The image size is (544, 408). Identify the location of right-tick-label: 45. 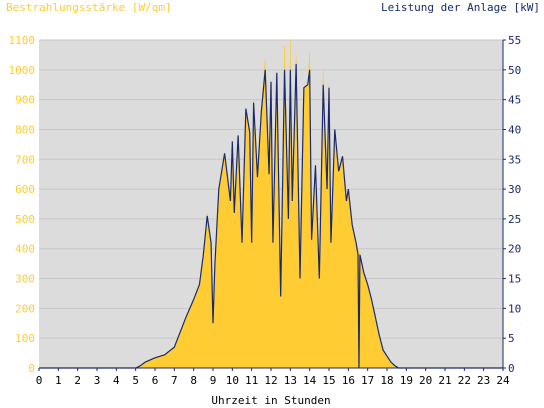
(514, 100).